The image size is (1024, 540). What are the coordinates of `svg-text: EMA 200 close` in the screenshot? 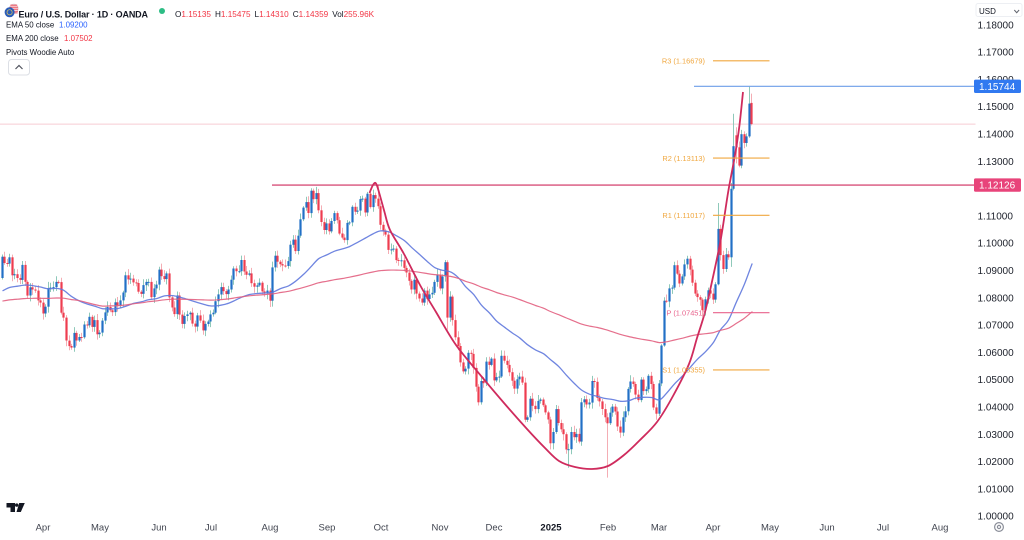 It's located at (32, 38).